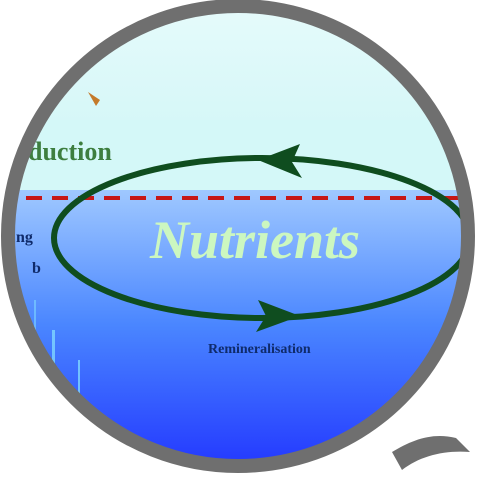 The image size is (479, 486). Describe the element at coordinates (280, 161) in the screenshot. I see `cycle-arrow-left-icon` at that location.